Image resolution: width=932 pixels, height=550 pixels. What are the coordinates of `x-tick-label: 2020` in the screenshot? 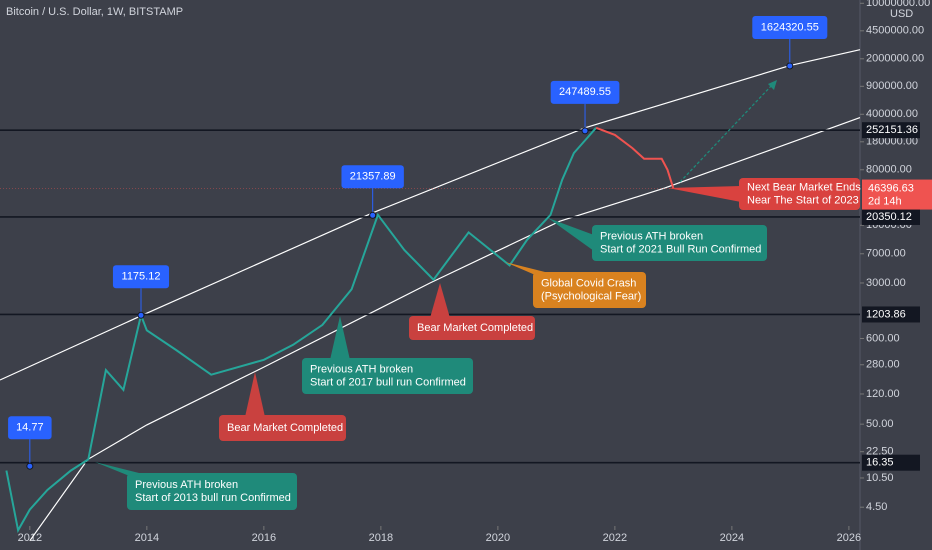 It's located at (498, 538).